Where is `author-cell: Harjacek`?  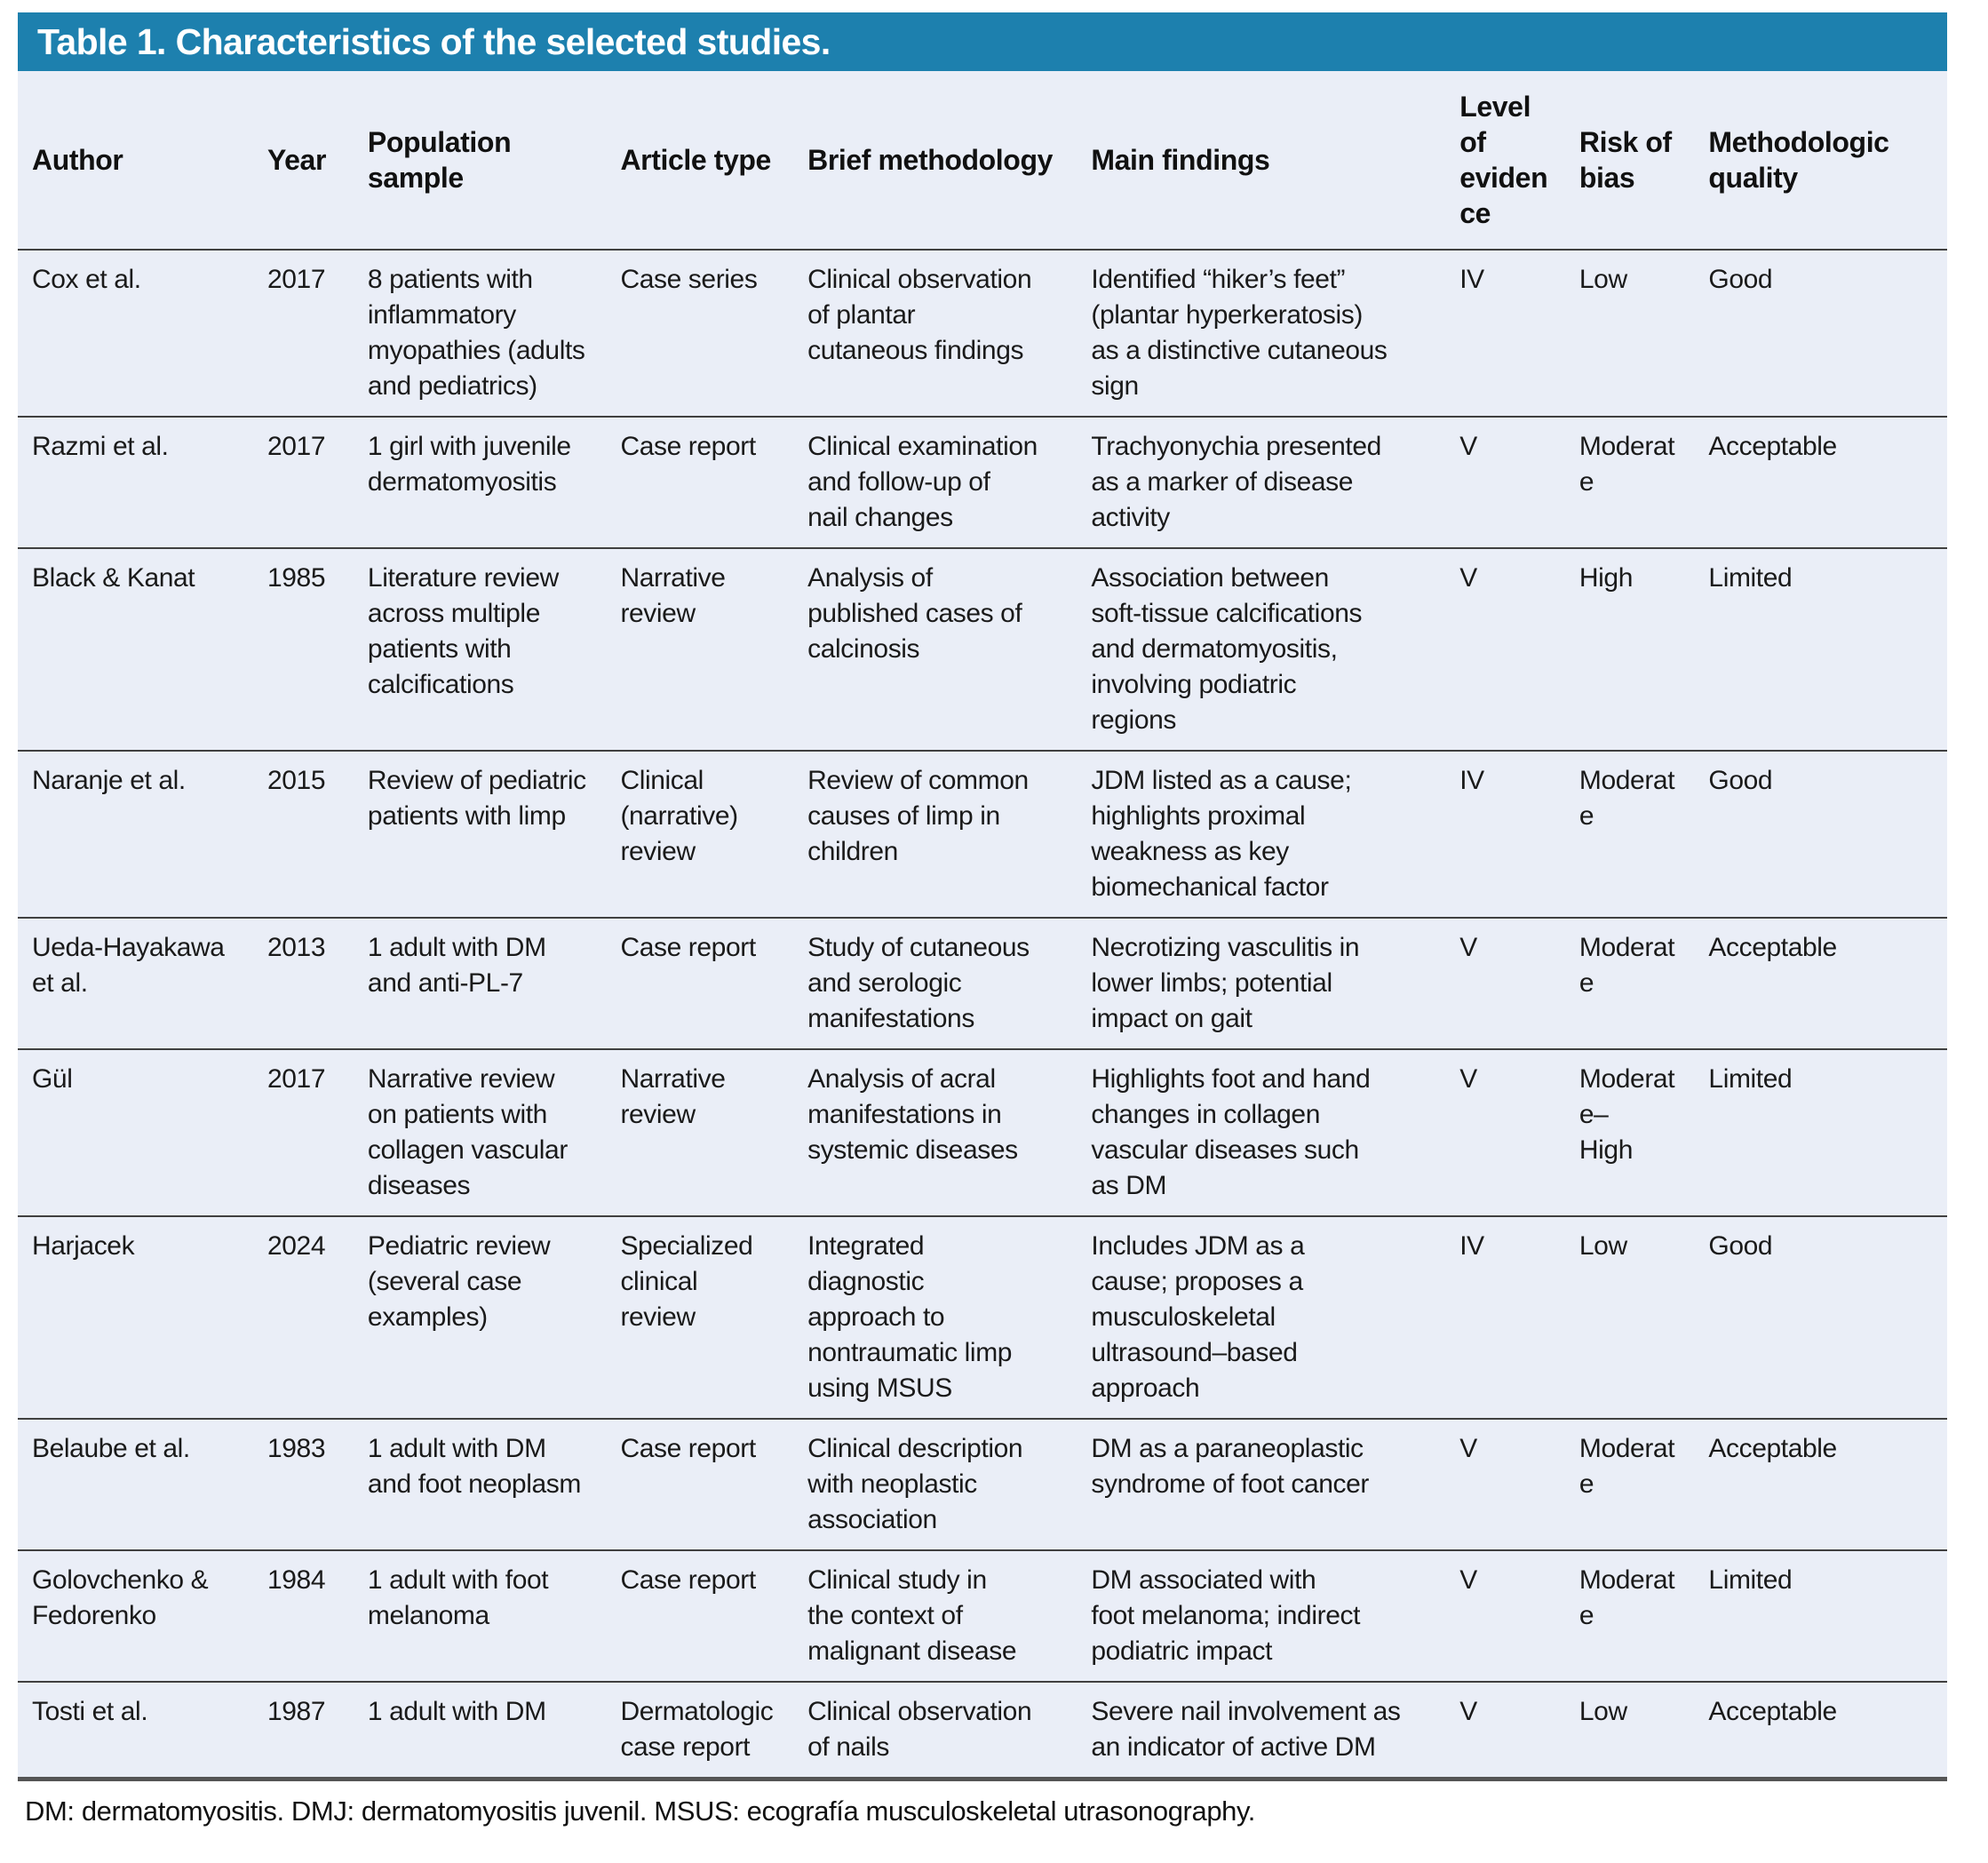 author-cell: Harjacek is located at coordinates (135, 1317).